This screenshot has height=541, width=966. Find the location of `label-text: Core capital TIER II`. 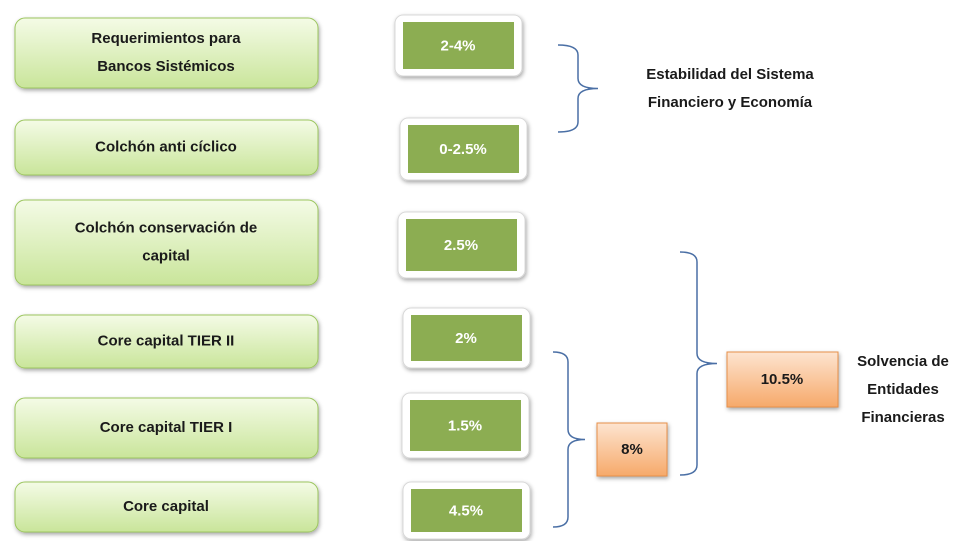

label-text: Core capital TIER II is located at coordinates (166, 340).